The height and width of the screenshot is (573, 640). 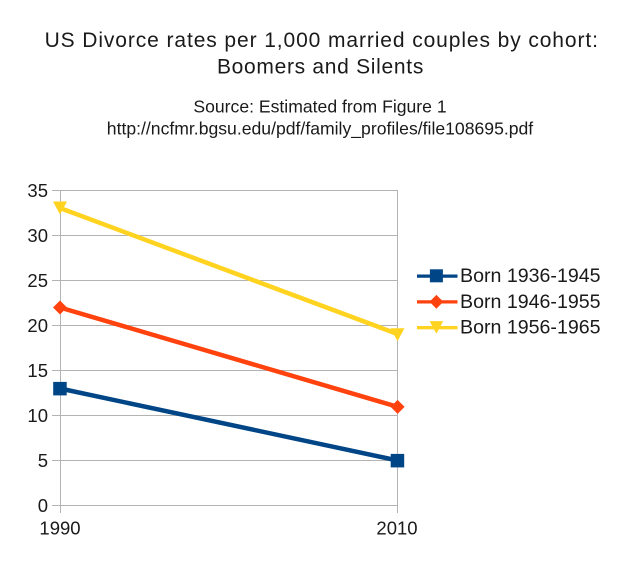 I want to click on svg-text: 10, so click(x=37, y=415).